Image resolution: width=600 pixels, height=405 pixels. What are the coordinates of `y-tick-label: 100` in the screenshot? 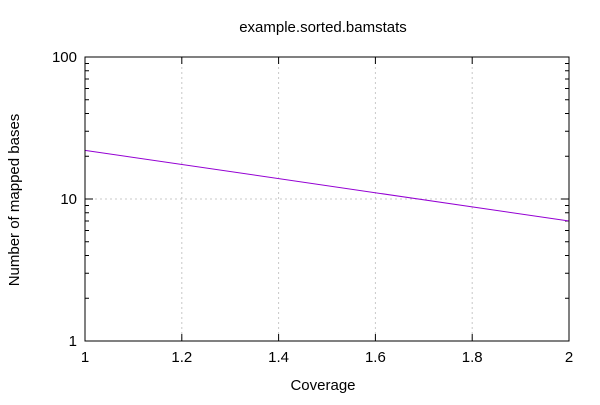 It's located at (64, 57).